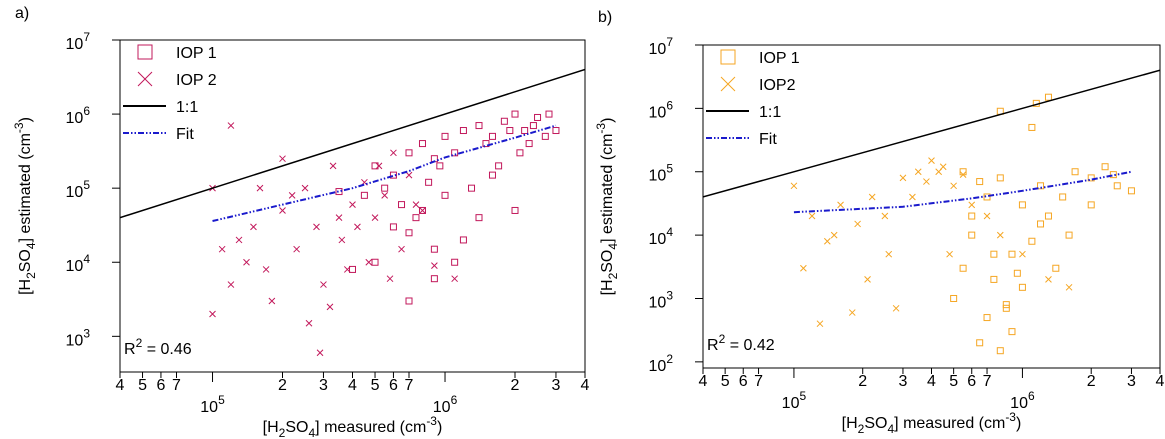 The height and width of the screenshot is (439, 1165). Describe the element at coordinates (196, 53) in the screenshot. I see `legend-label: IOP 1` at that location.